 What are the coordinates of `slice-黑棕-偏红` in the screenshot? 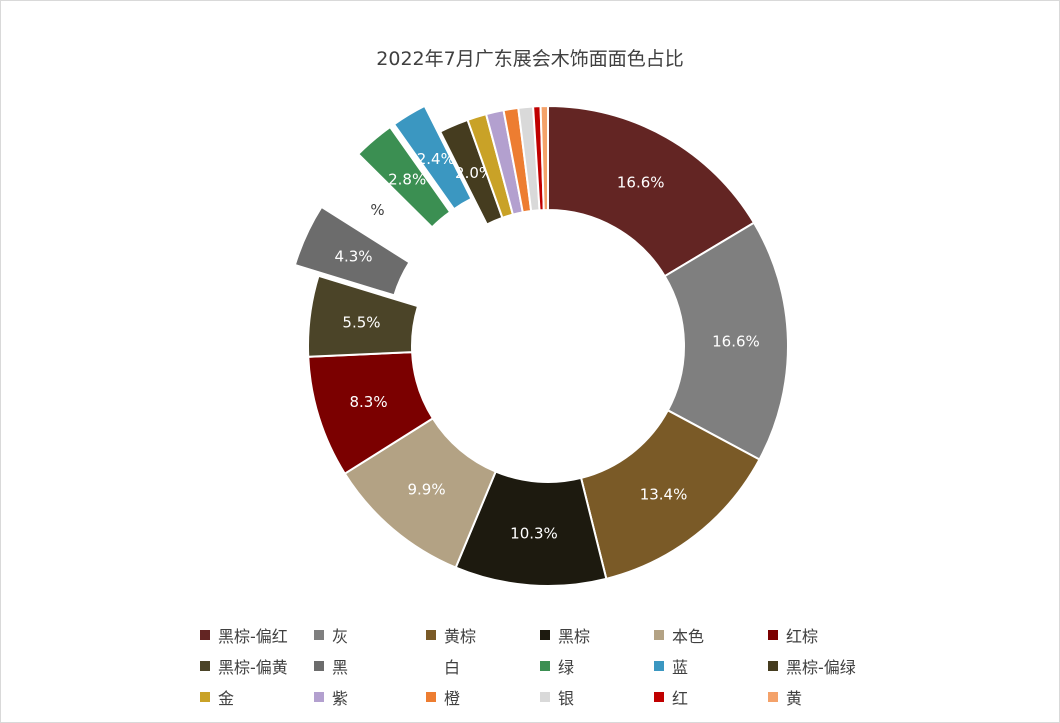 It's located at (651, 191).